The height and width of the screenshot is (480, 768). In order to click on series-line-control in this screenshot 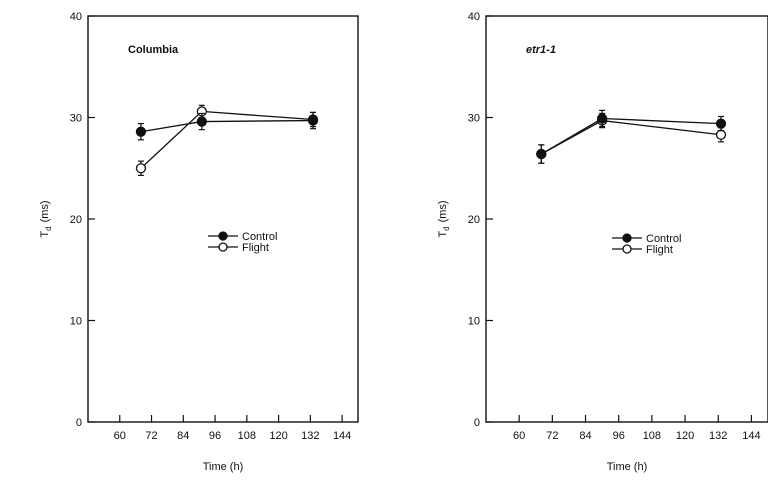, I will do `click(227, 126)`.